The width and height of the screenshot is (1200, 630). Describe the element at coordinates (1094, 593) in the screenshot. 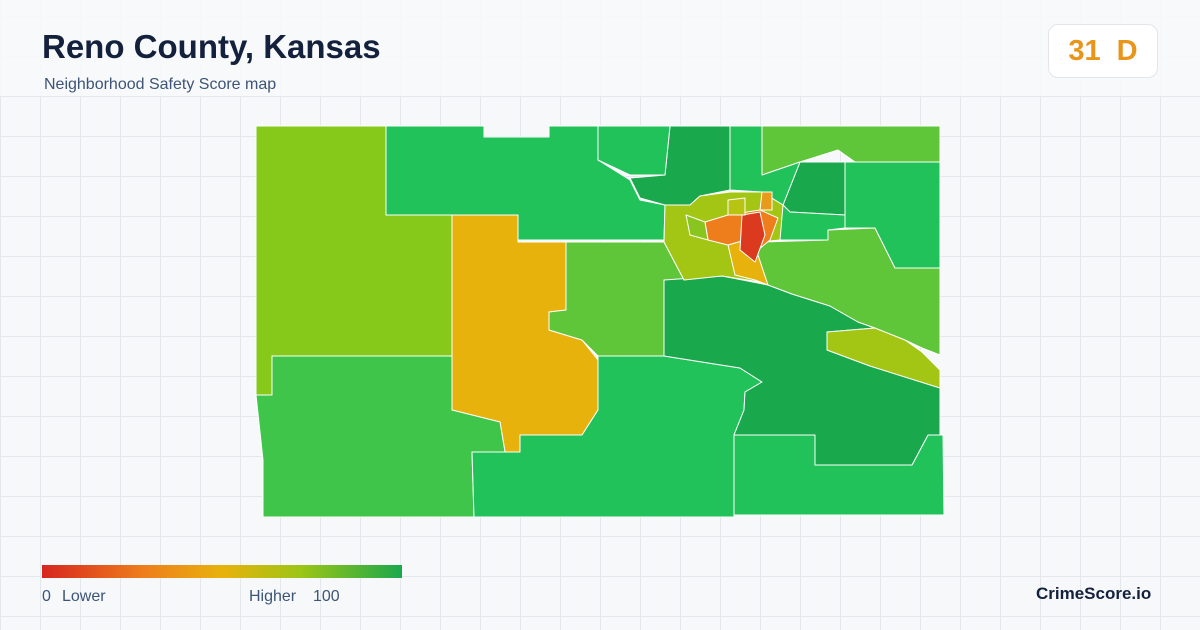

I see `brand: CrimeScore.io` at that location.